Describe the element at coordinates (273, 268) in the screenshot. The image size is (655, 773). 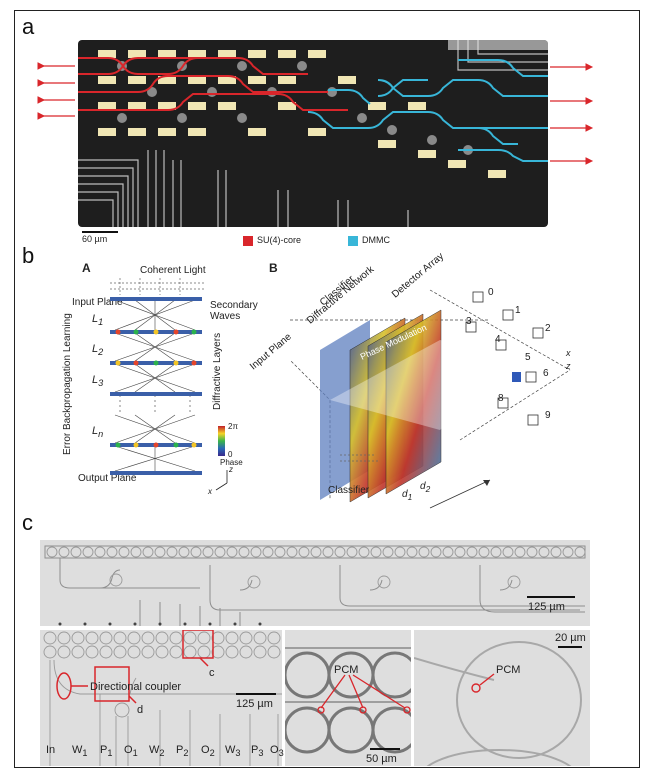
I see `subpanel-label-B: B` at that location.